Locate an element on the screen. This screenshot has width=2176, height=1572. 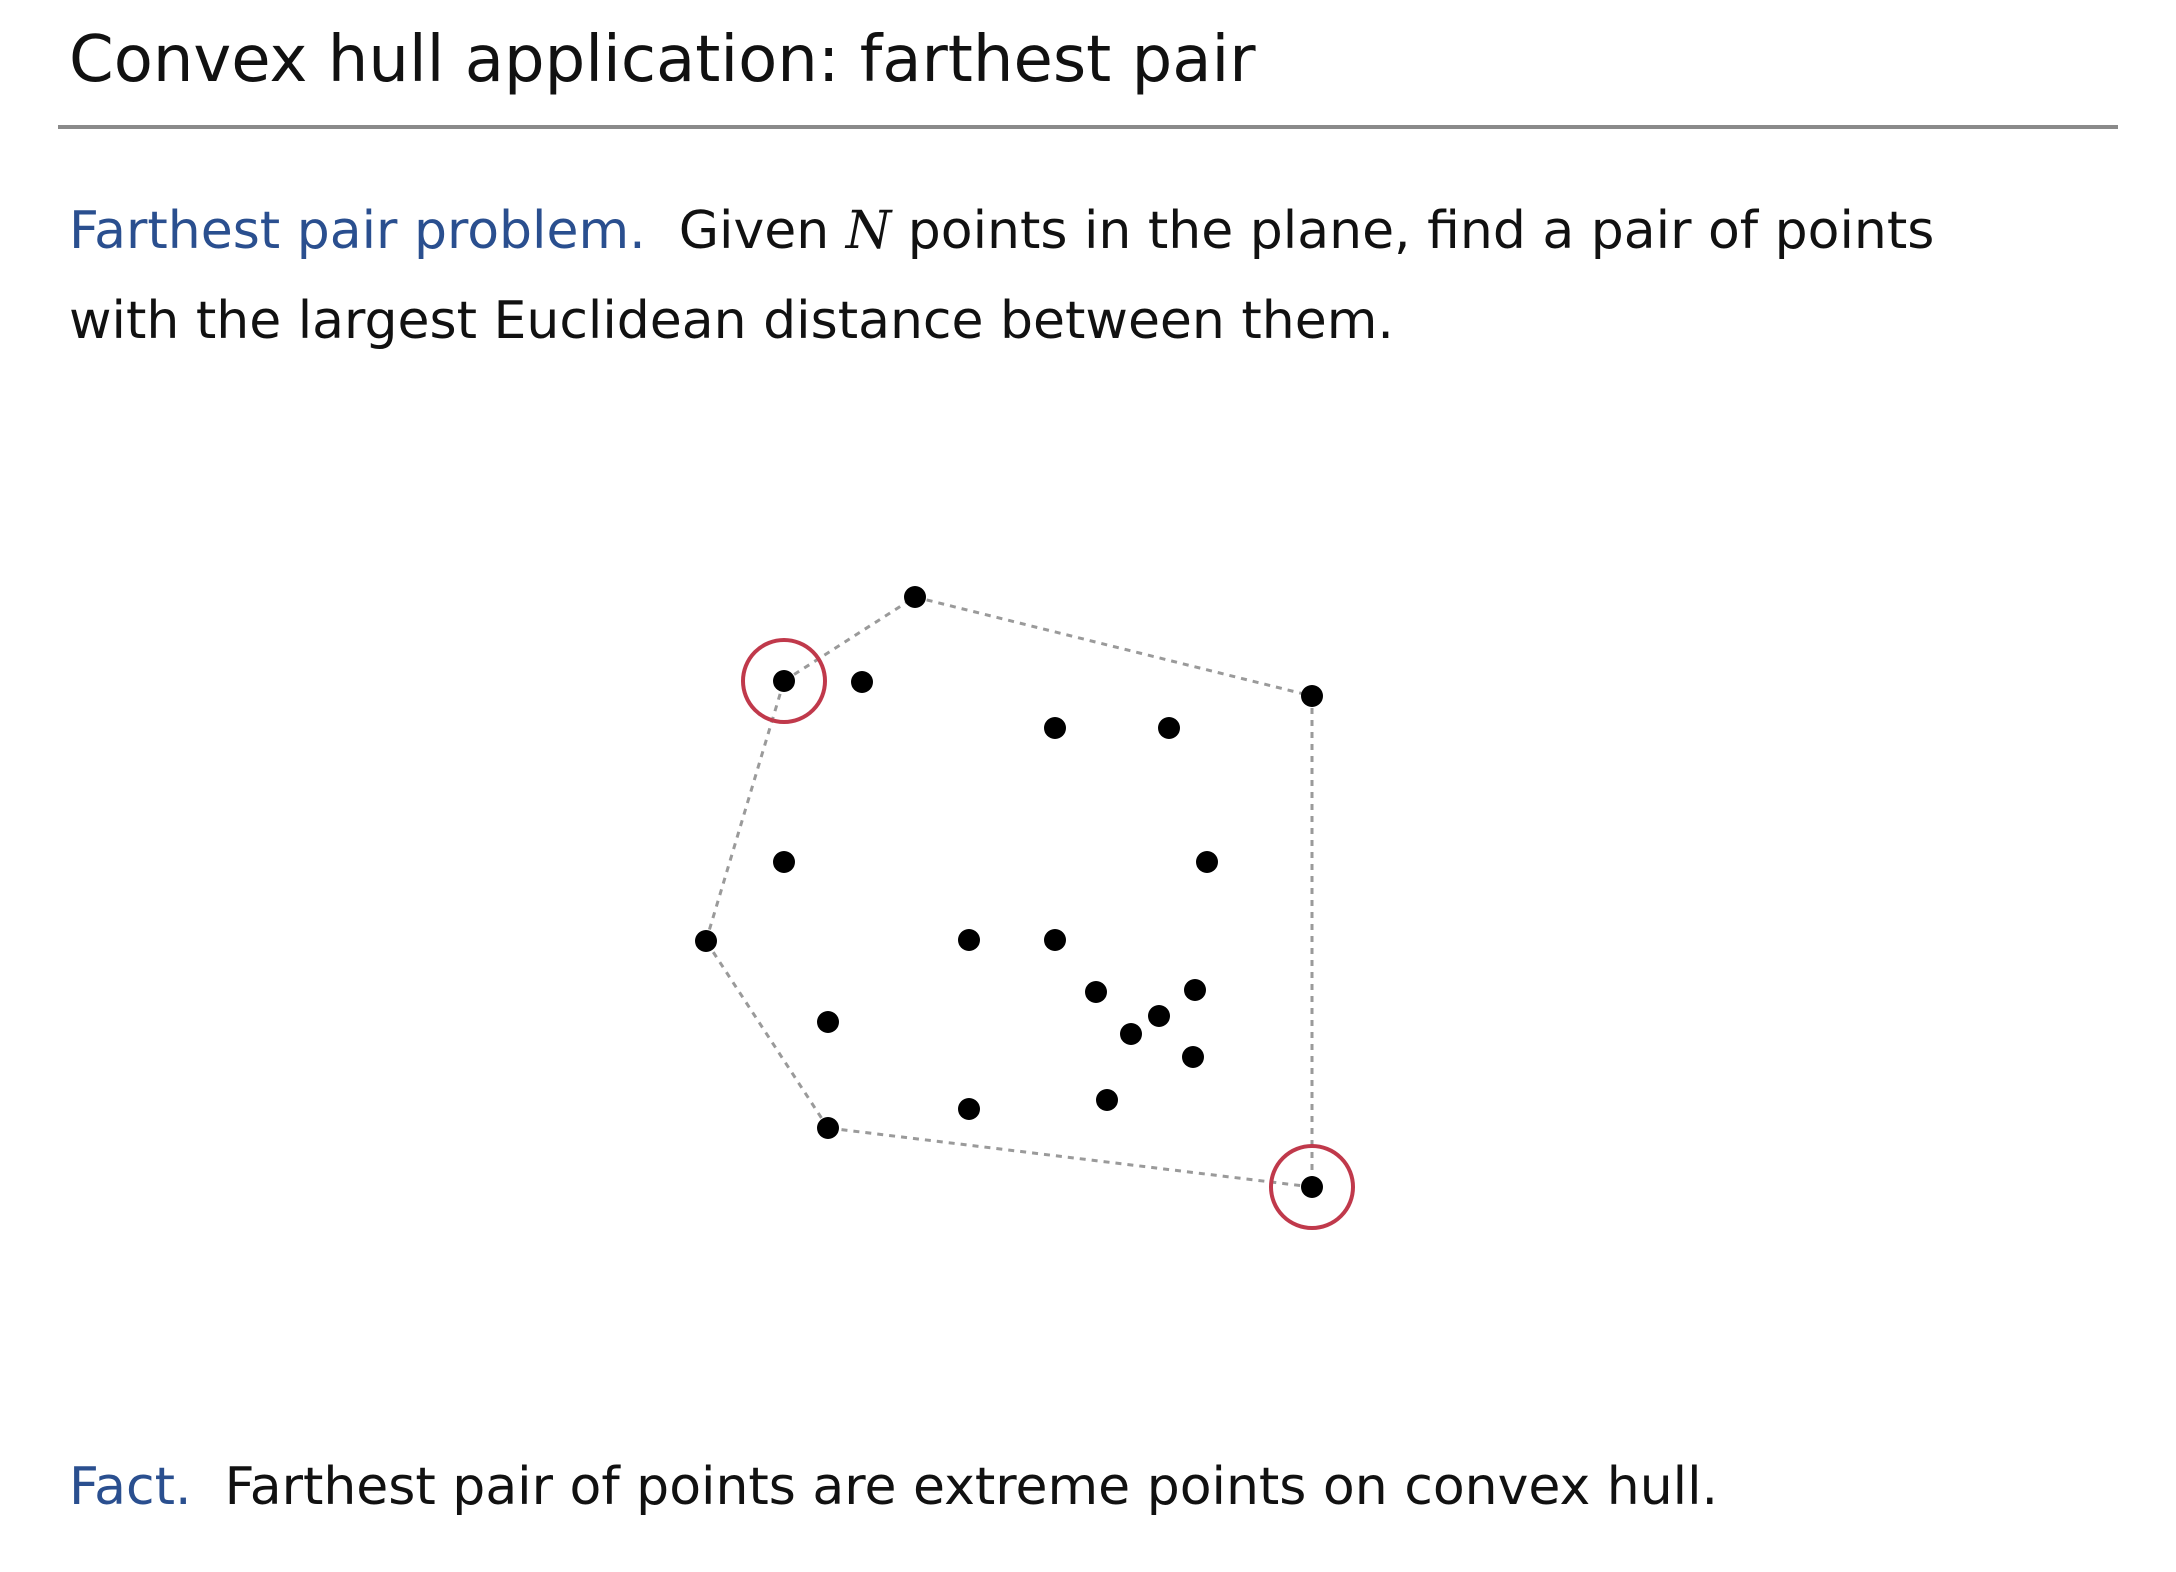
farthest-pair-highlights is located at coordinates (1048, 934).